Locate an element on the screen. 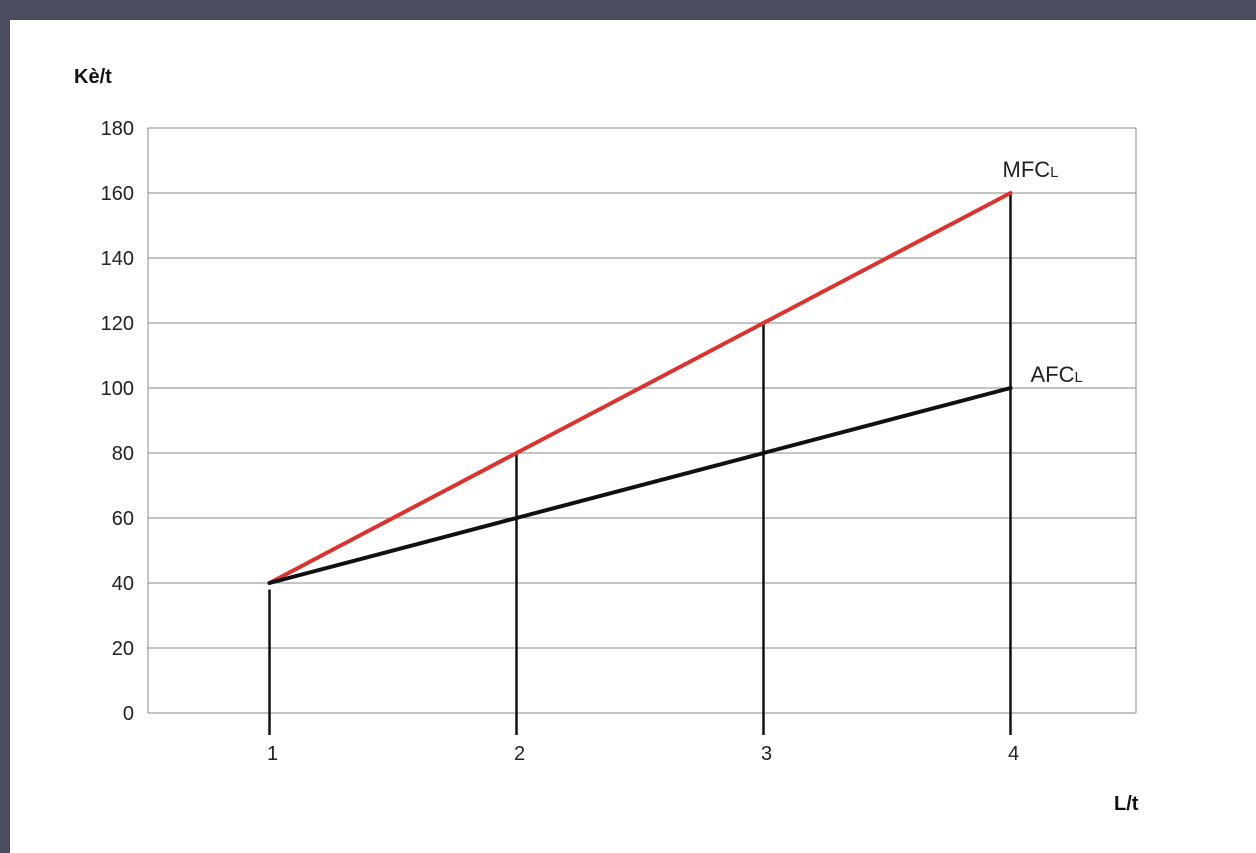 The image size is (1256, 853). x-tick-label-1: 1 is located at coordinates (272, 754).